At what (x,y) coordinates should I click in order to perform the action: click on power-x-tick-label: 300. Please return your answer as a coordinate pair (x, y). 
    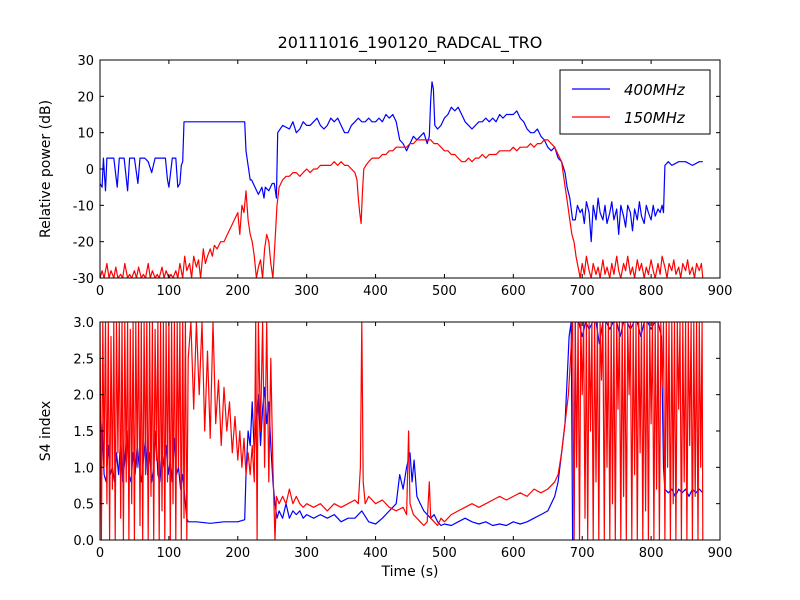
    Looking at the image, I should click on (306, 291).